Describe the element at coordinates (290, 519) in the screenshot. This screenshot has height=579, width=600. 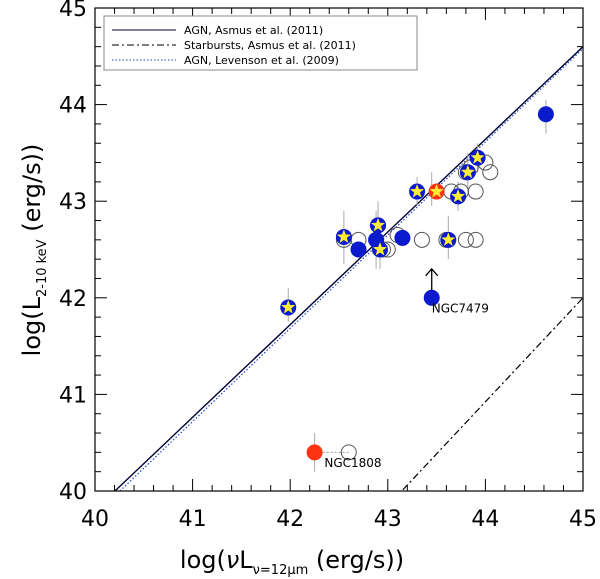
I see `x-tick-label-2: 42` at that location.